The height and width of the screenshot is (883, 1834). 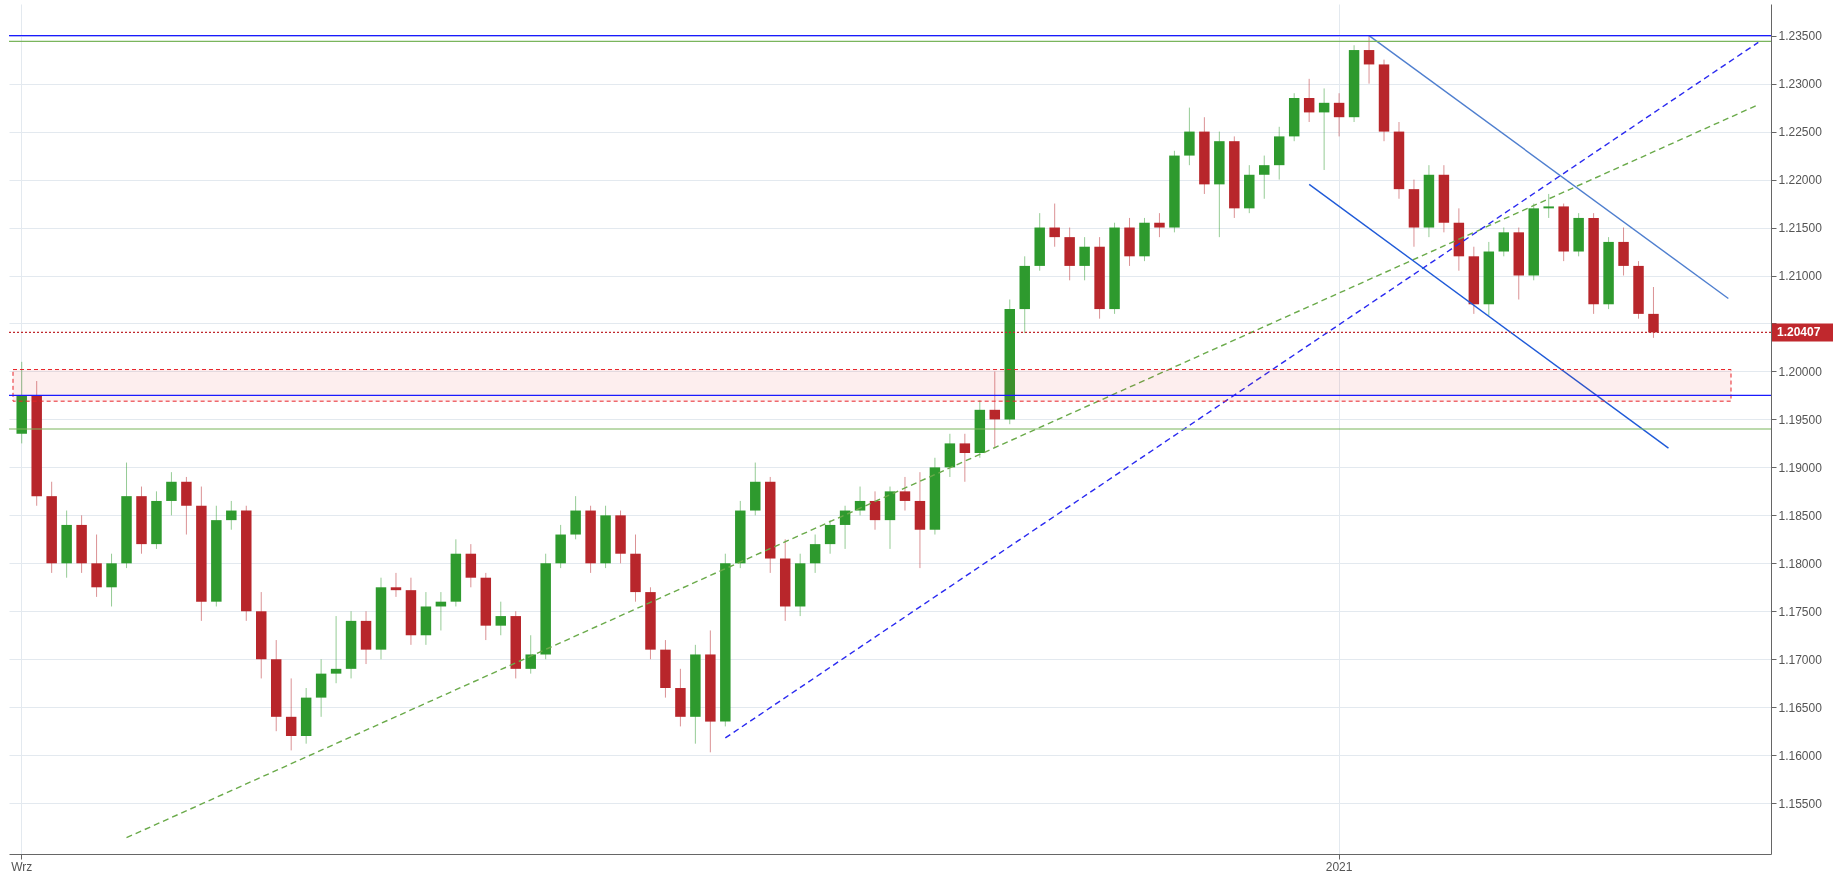 I want to click on y-tick-label: 1.23500, so click(x=1800, y=36).